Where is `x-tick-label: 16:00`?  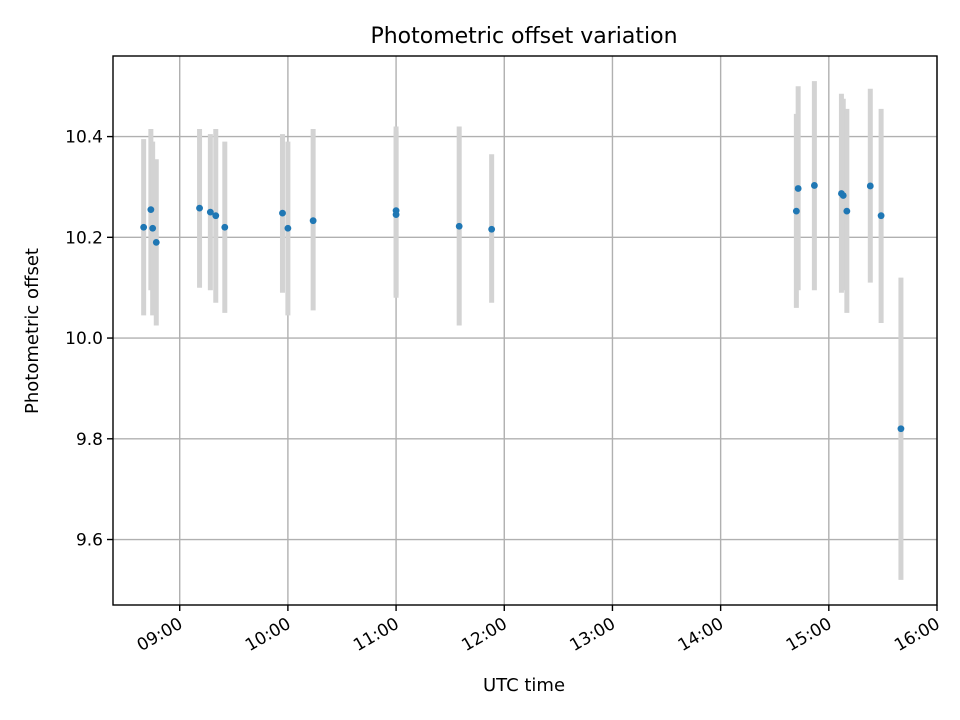 x-tick-label: 16:00 is located at coordinates (917, 635).